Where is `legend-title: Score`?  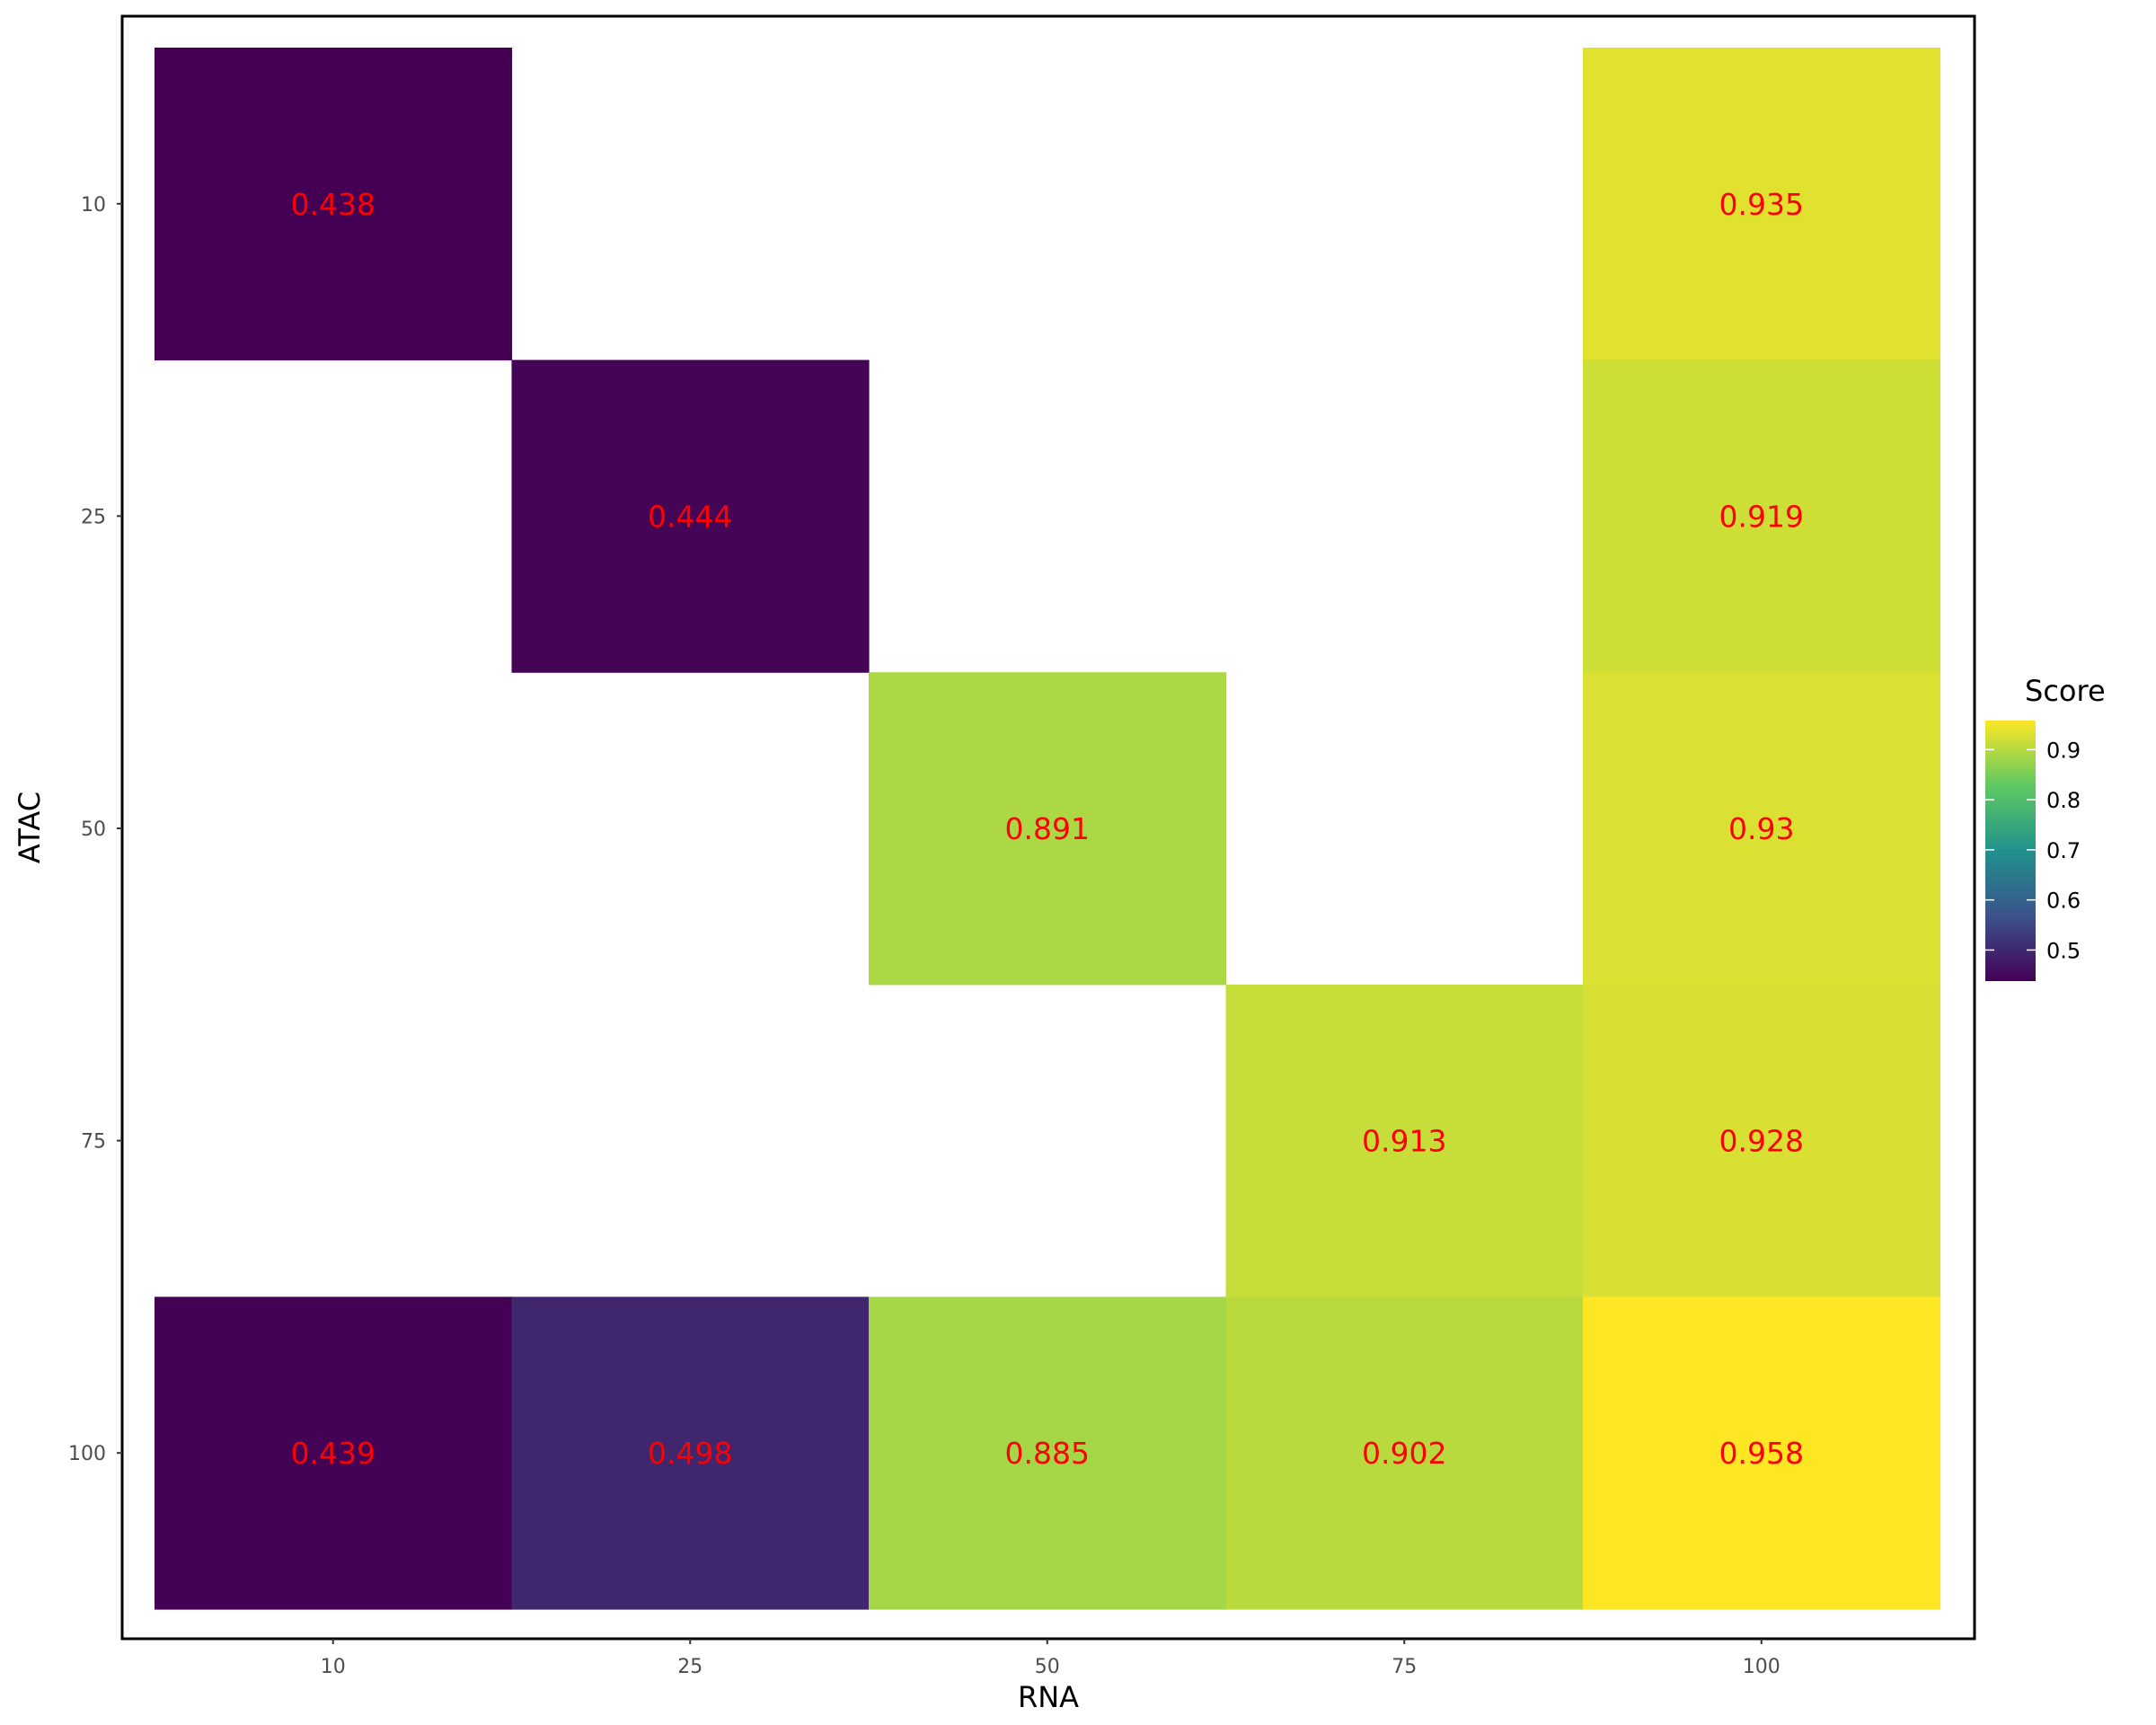
legend-title: Score is located at coordinates (2065, 691).